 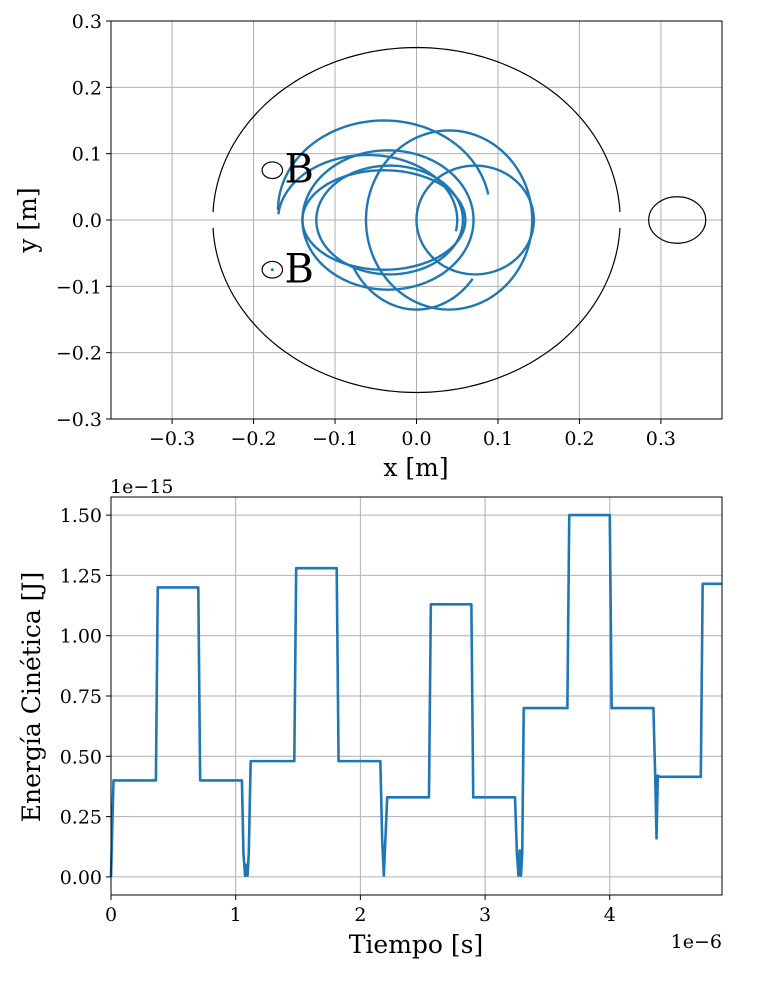 I want to click on trajectory-y-tick-label: −0.1, so click(x=79, y=287).